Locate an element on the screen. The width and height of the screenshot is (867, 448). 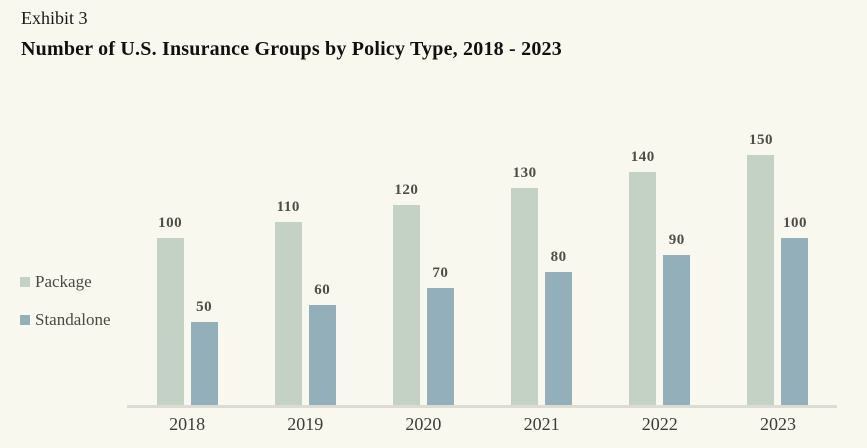
bar-value-label: 60 is located at coordinates (322, 290).